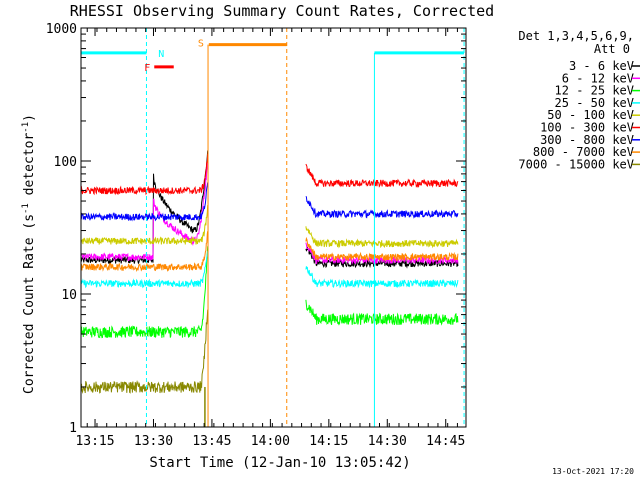 This screenshot has width=640, height=480. Describe the element at coordinates (201, 44) in the screenshot. I see `annotation-s: S` at that location.